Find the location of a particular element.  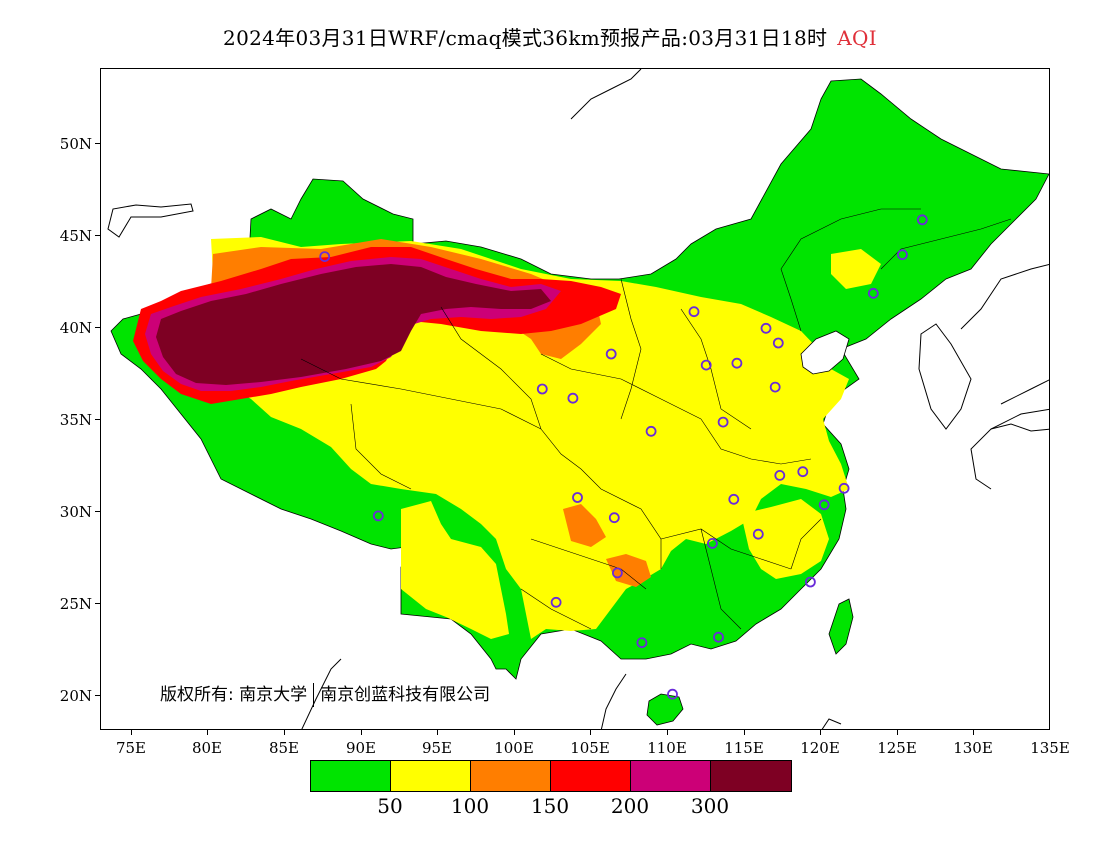

aqi-moderate-northeast is located at coordinates (856, 269).